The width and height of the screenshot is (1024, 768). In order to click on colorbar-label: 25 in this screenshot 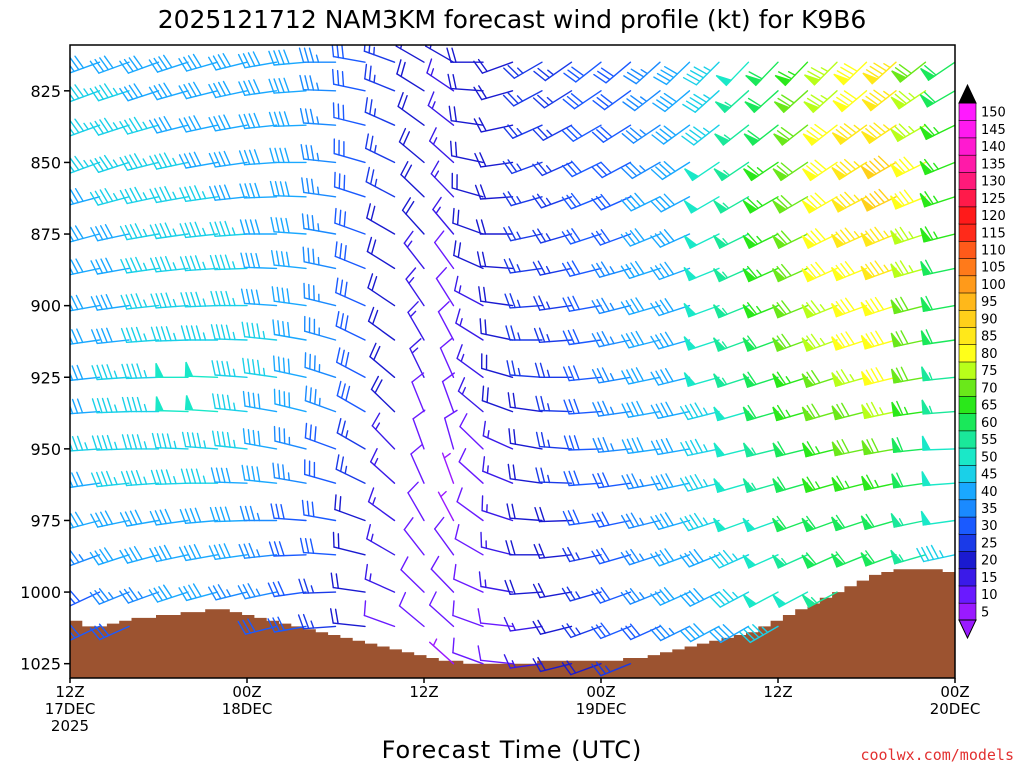, I will do `click(989, 544)`.